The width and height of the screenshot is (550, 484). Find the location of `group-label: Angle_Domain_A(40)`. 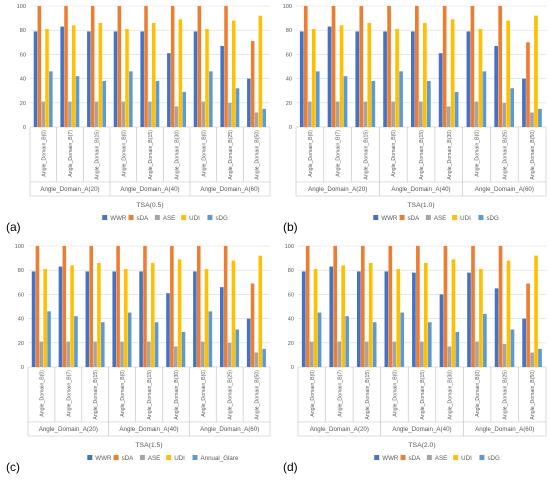

group-label: Angle_Domain_A(40) is located at coordinates (420, 189).